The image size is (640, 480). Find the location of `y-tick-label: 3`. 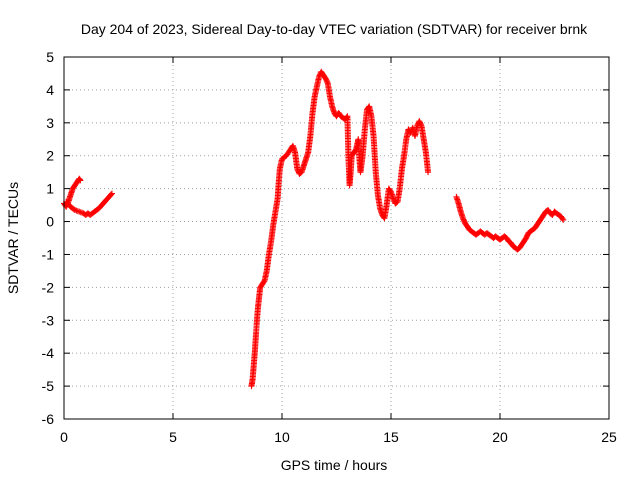

y-tick-label: 3 is located at coordinates (50, 123).